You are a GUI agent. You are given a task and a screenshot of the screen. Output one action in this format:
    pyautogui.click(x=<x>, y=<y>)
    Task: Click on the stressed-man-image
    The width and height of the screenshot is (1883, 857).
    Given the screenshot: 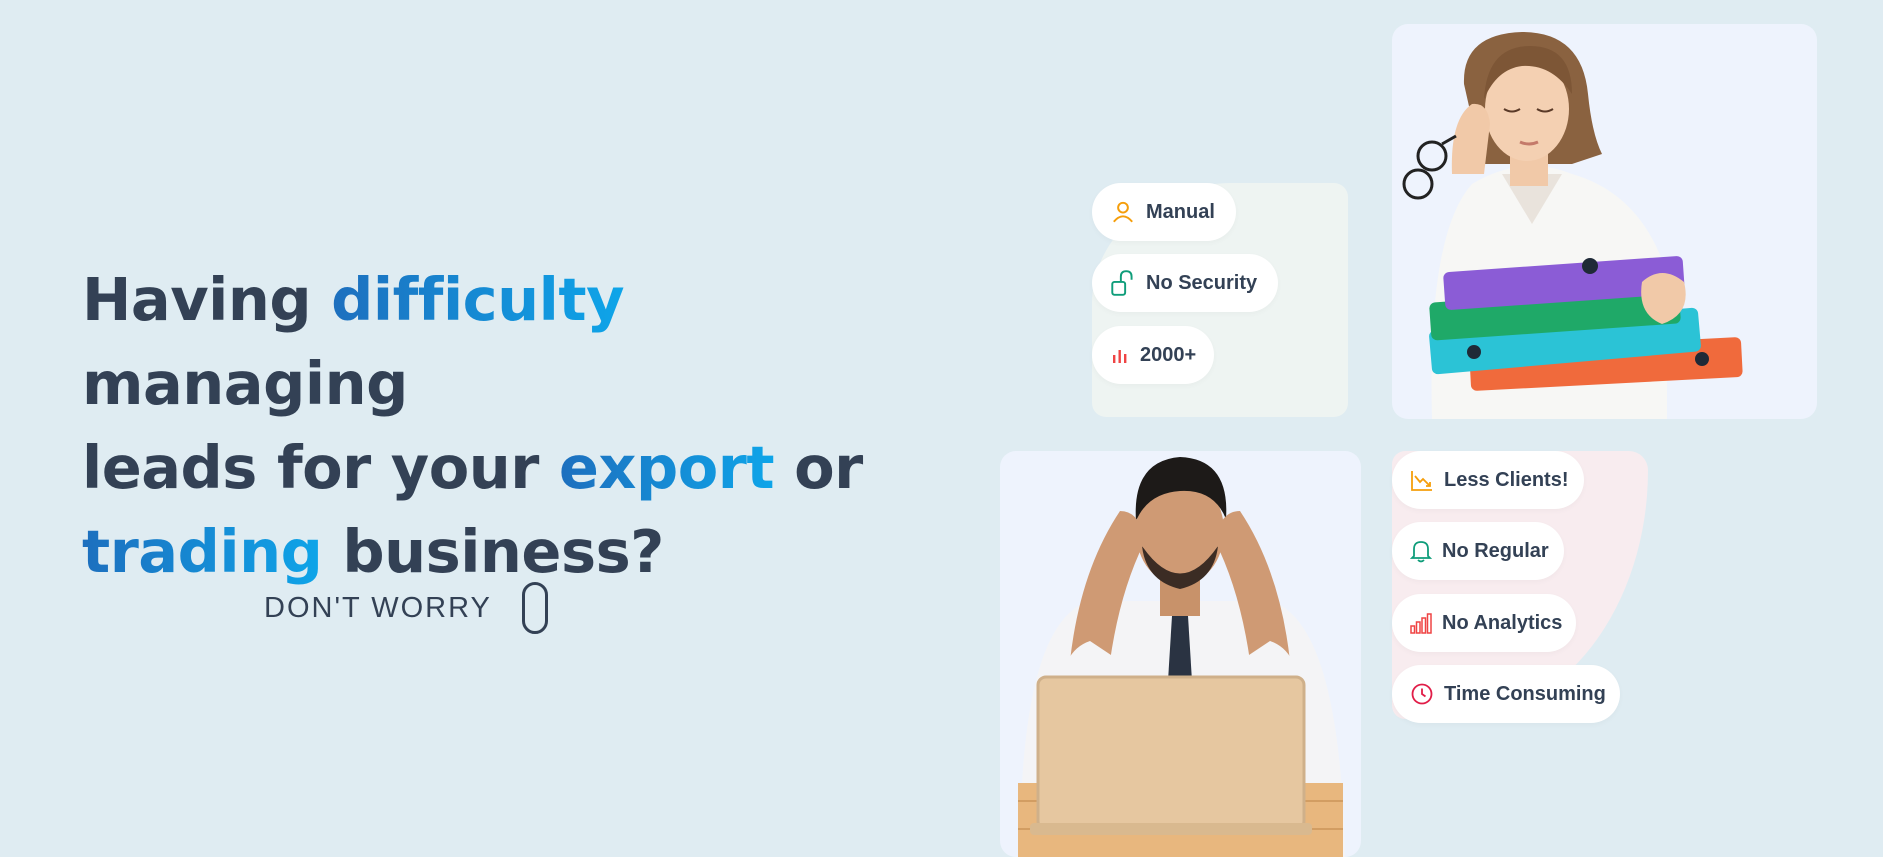 What is the action you would take?
    pyautogui.click(x=1180, y=654)
    